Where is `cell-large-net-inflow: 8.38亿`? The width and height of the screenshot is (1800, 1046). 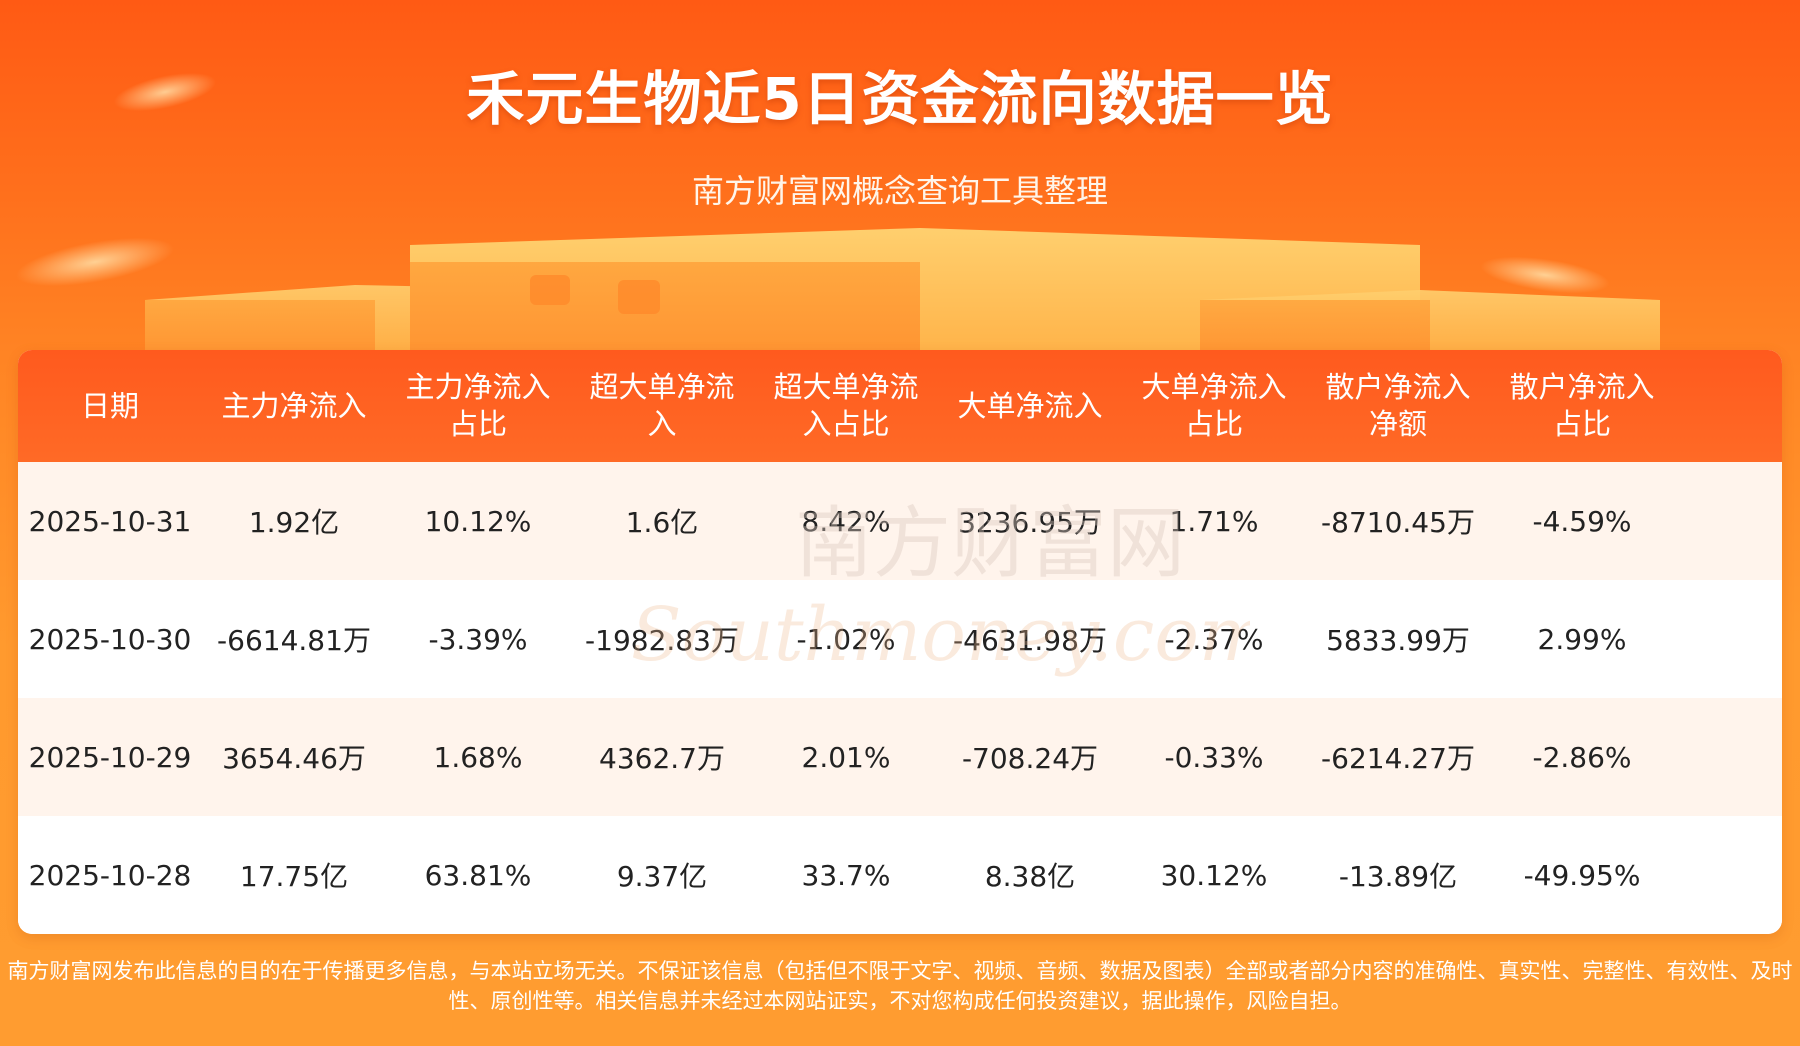
cell-large-net-inflow: 8.38亿 is located at coordinates (1030, 876).